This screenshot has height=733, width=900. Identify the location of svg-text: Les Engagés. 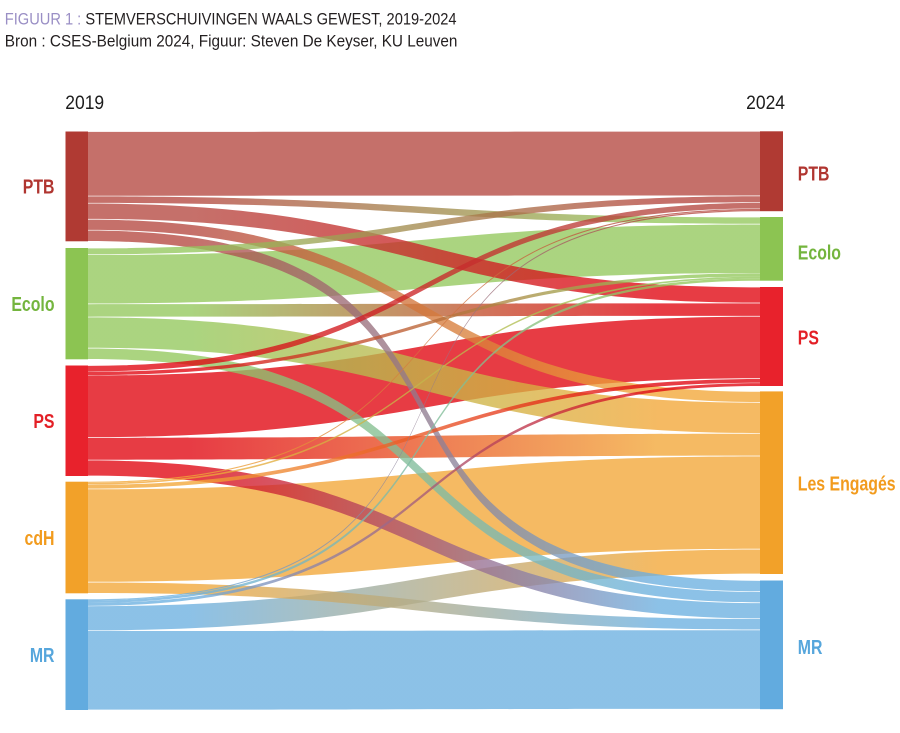
(847, 483).